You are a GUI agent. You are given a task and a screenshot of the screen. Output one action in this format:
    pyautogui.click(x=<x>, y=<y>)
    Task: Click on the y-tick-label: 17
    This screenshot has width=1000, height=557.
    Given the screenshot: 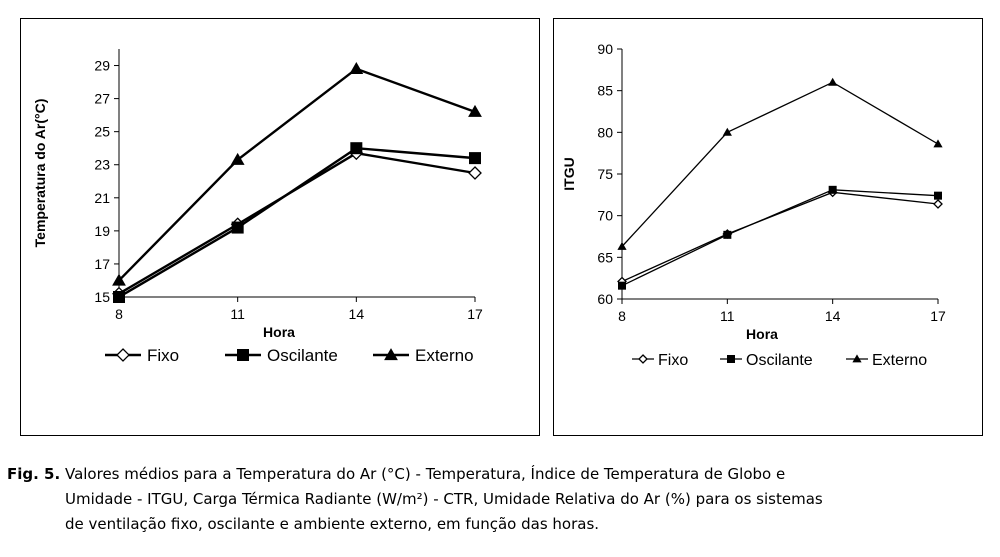 What is the action you would take?
    pyautogui.click(x=102, y=264)
    